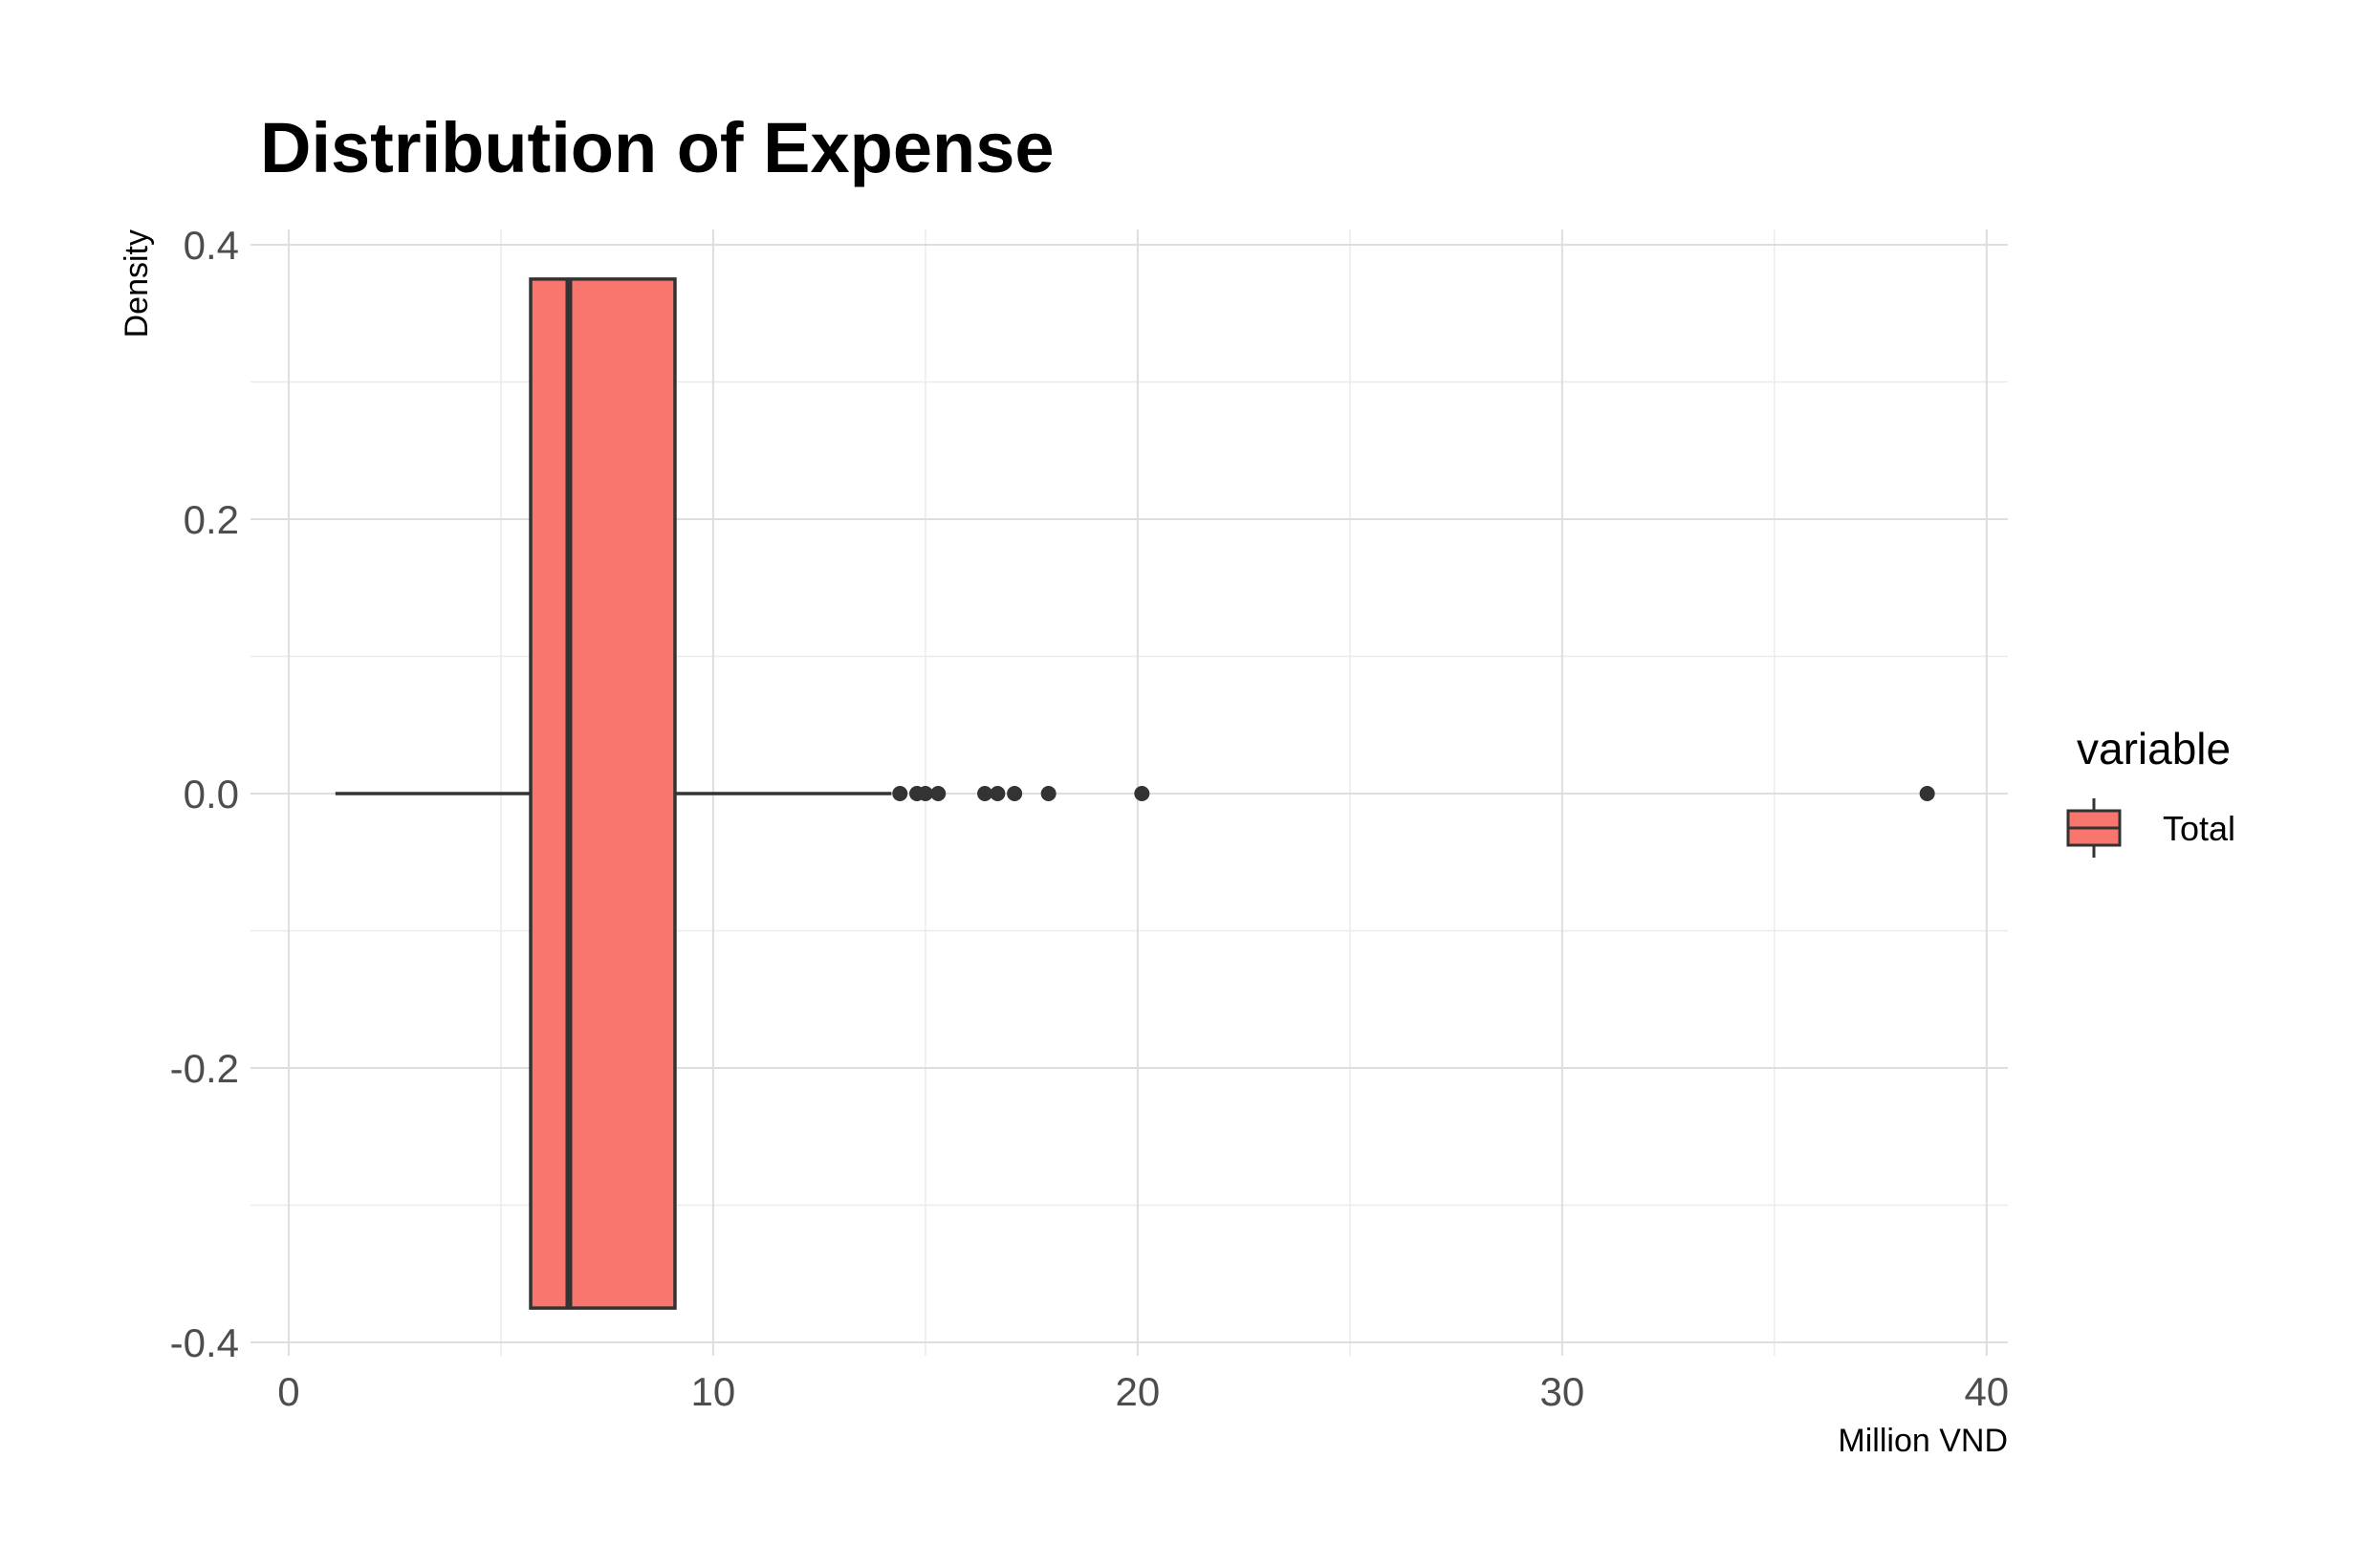 This screenshot has width=2375, height=1568. I want to click on legend-items: Total, so click(2150, 828).